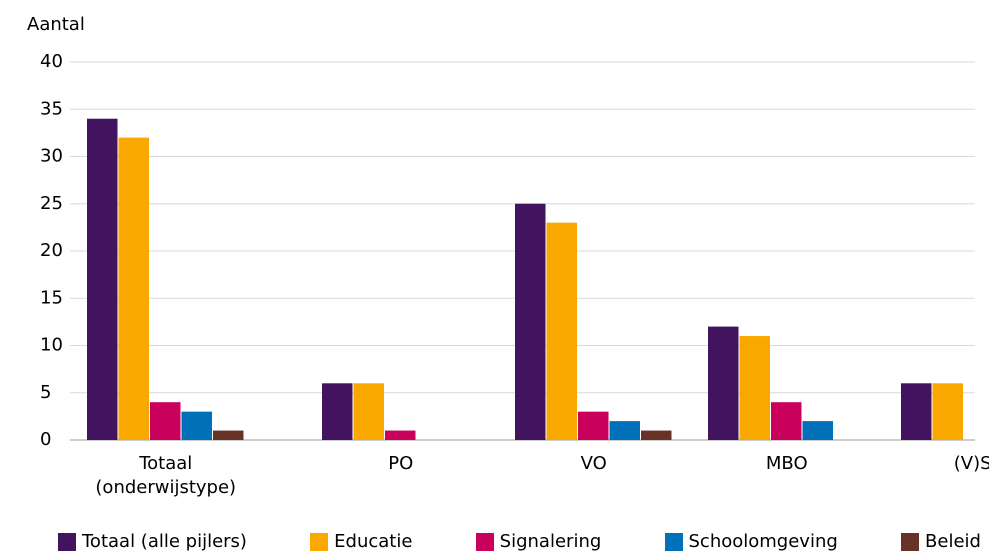  What do you see at coordinates (593, 463) in the screenshot?
I see `x-tick-label: VO` at bounding box center [593, 463].